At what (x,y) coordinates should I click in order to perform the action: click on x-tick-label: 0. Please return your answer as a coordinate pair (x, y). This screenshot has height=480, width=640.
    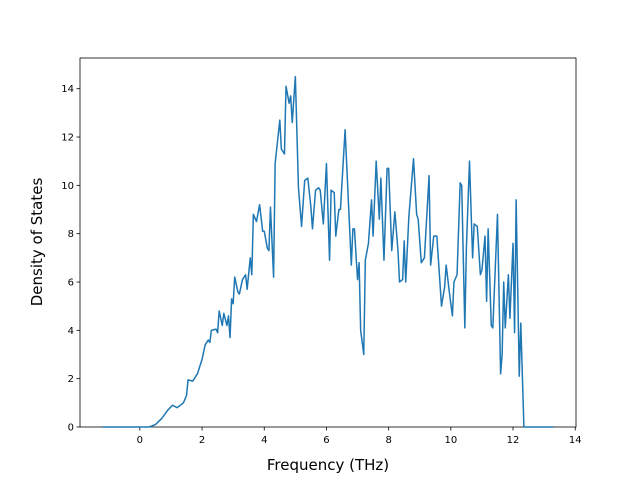
    Looking at the image, I should click on (140, 440).